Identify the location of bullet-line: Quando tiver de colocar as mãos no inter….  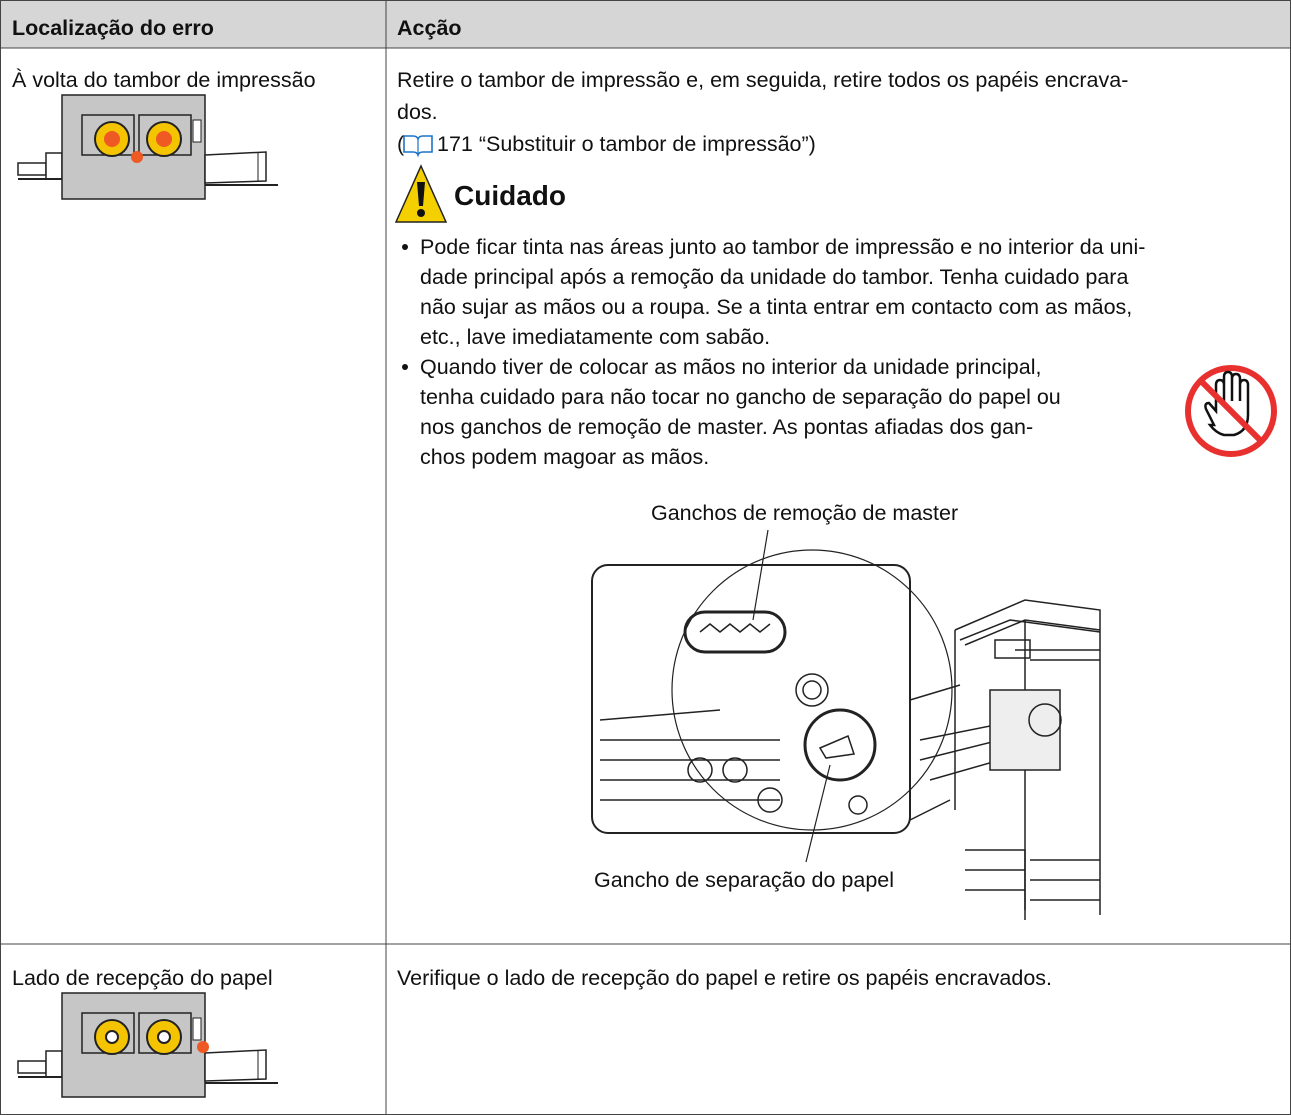
(721, 367).